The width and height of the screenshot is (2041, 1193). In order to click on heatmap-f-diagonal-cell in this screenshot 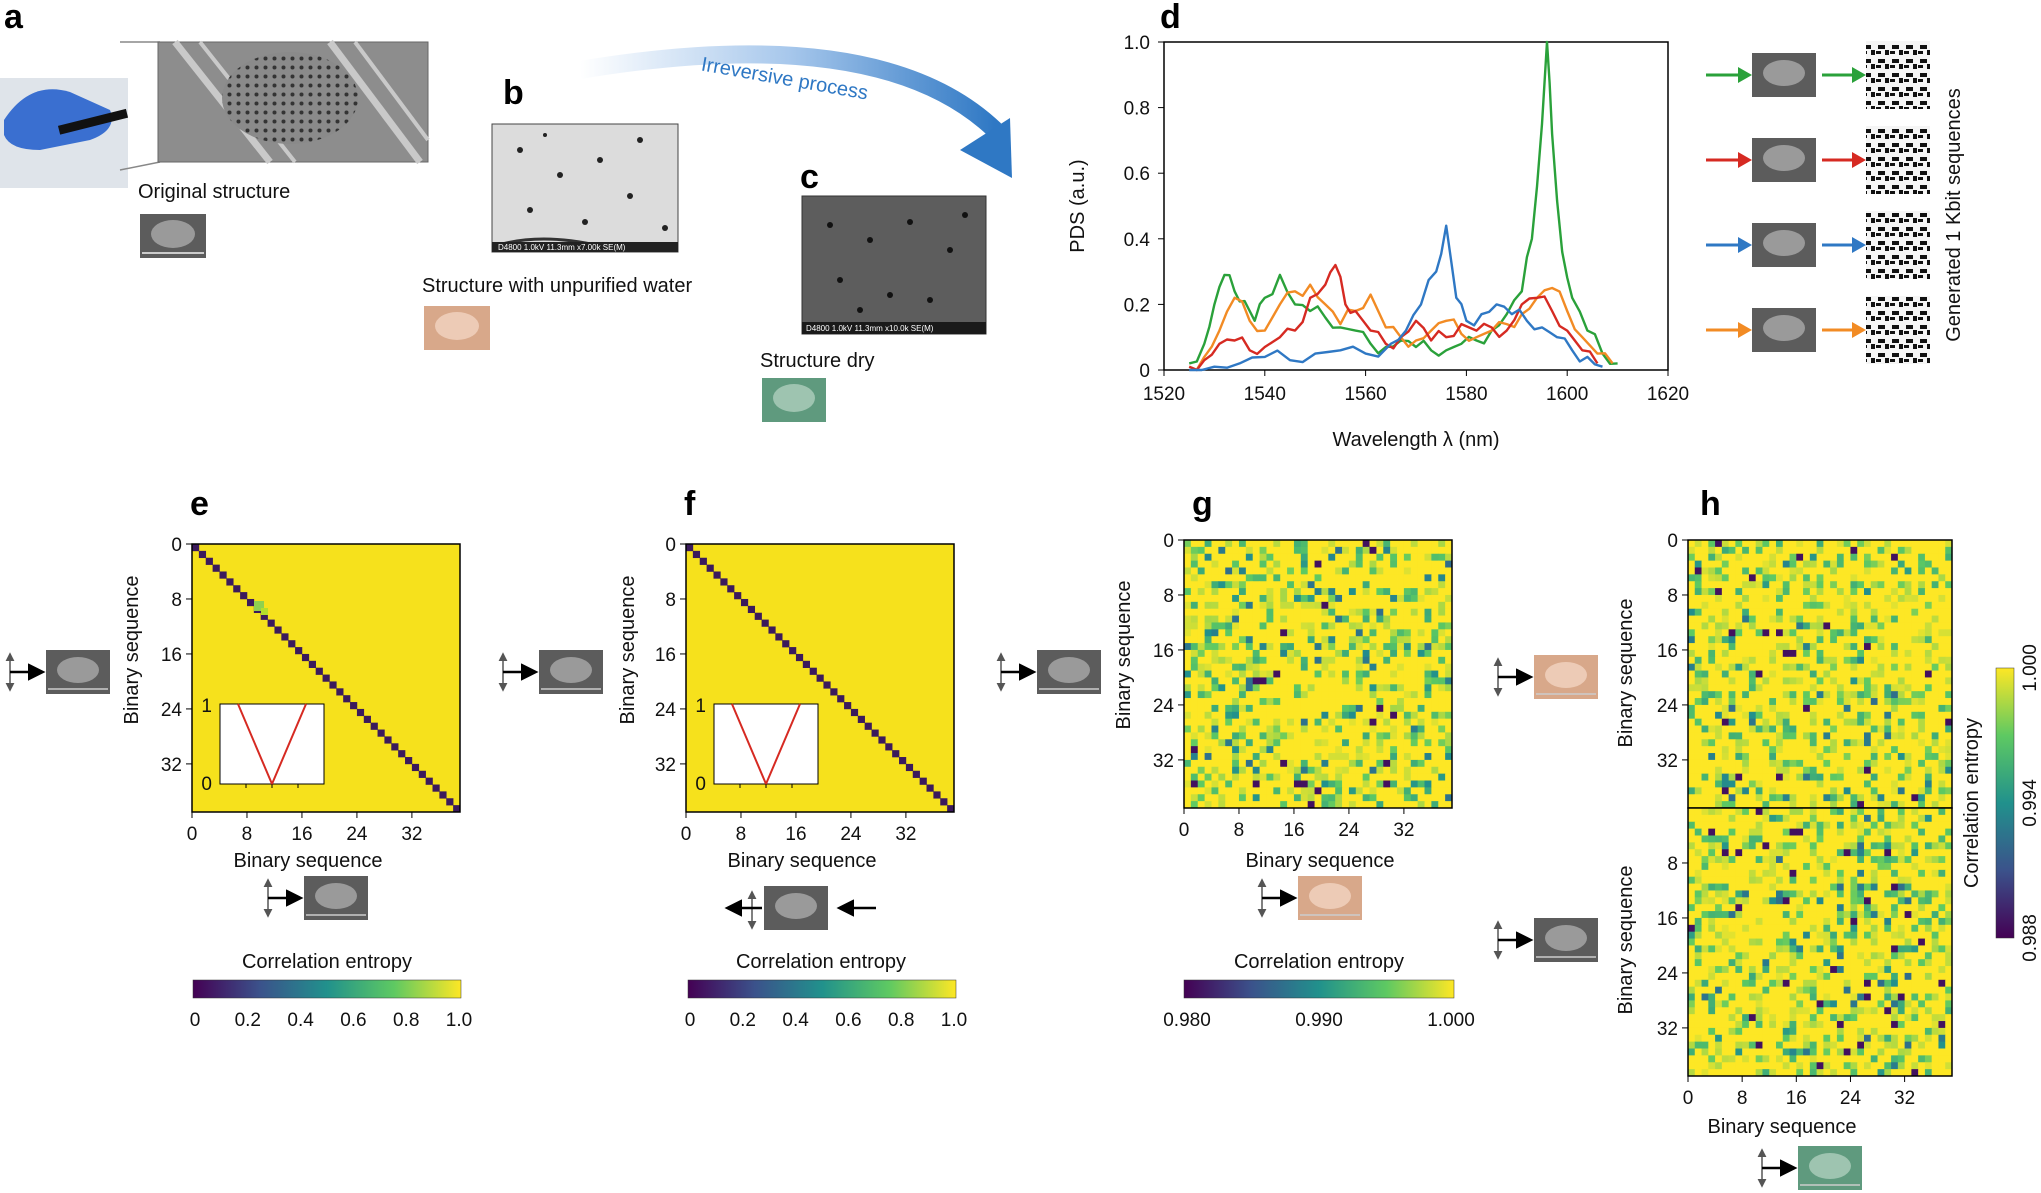, I will do `click(861, 719)`.